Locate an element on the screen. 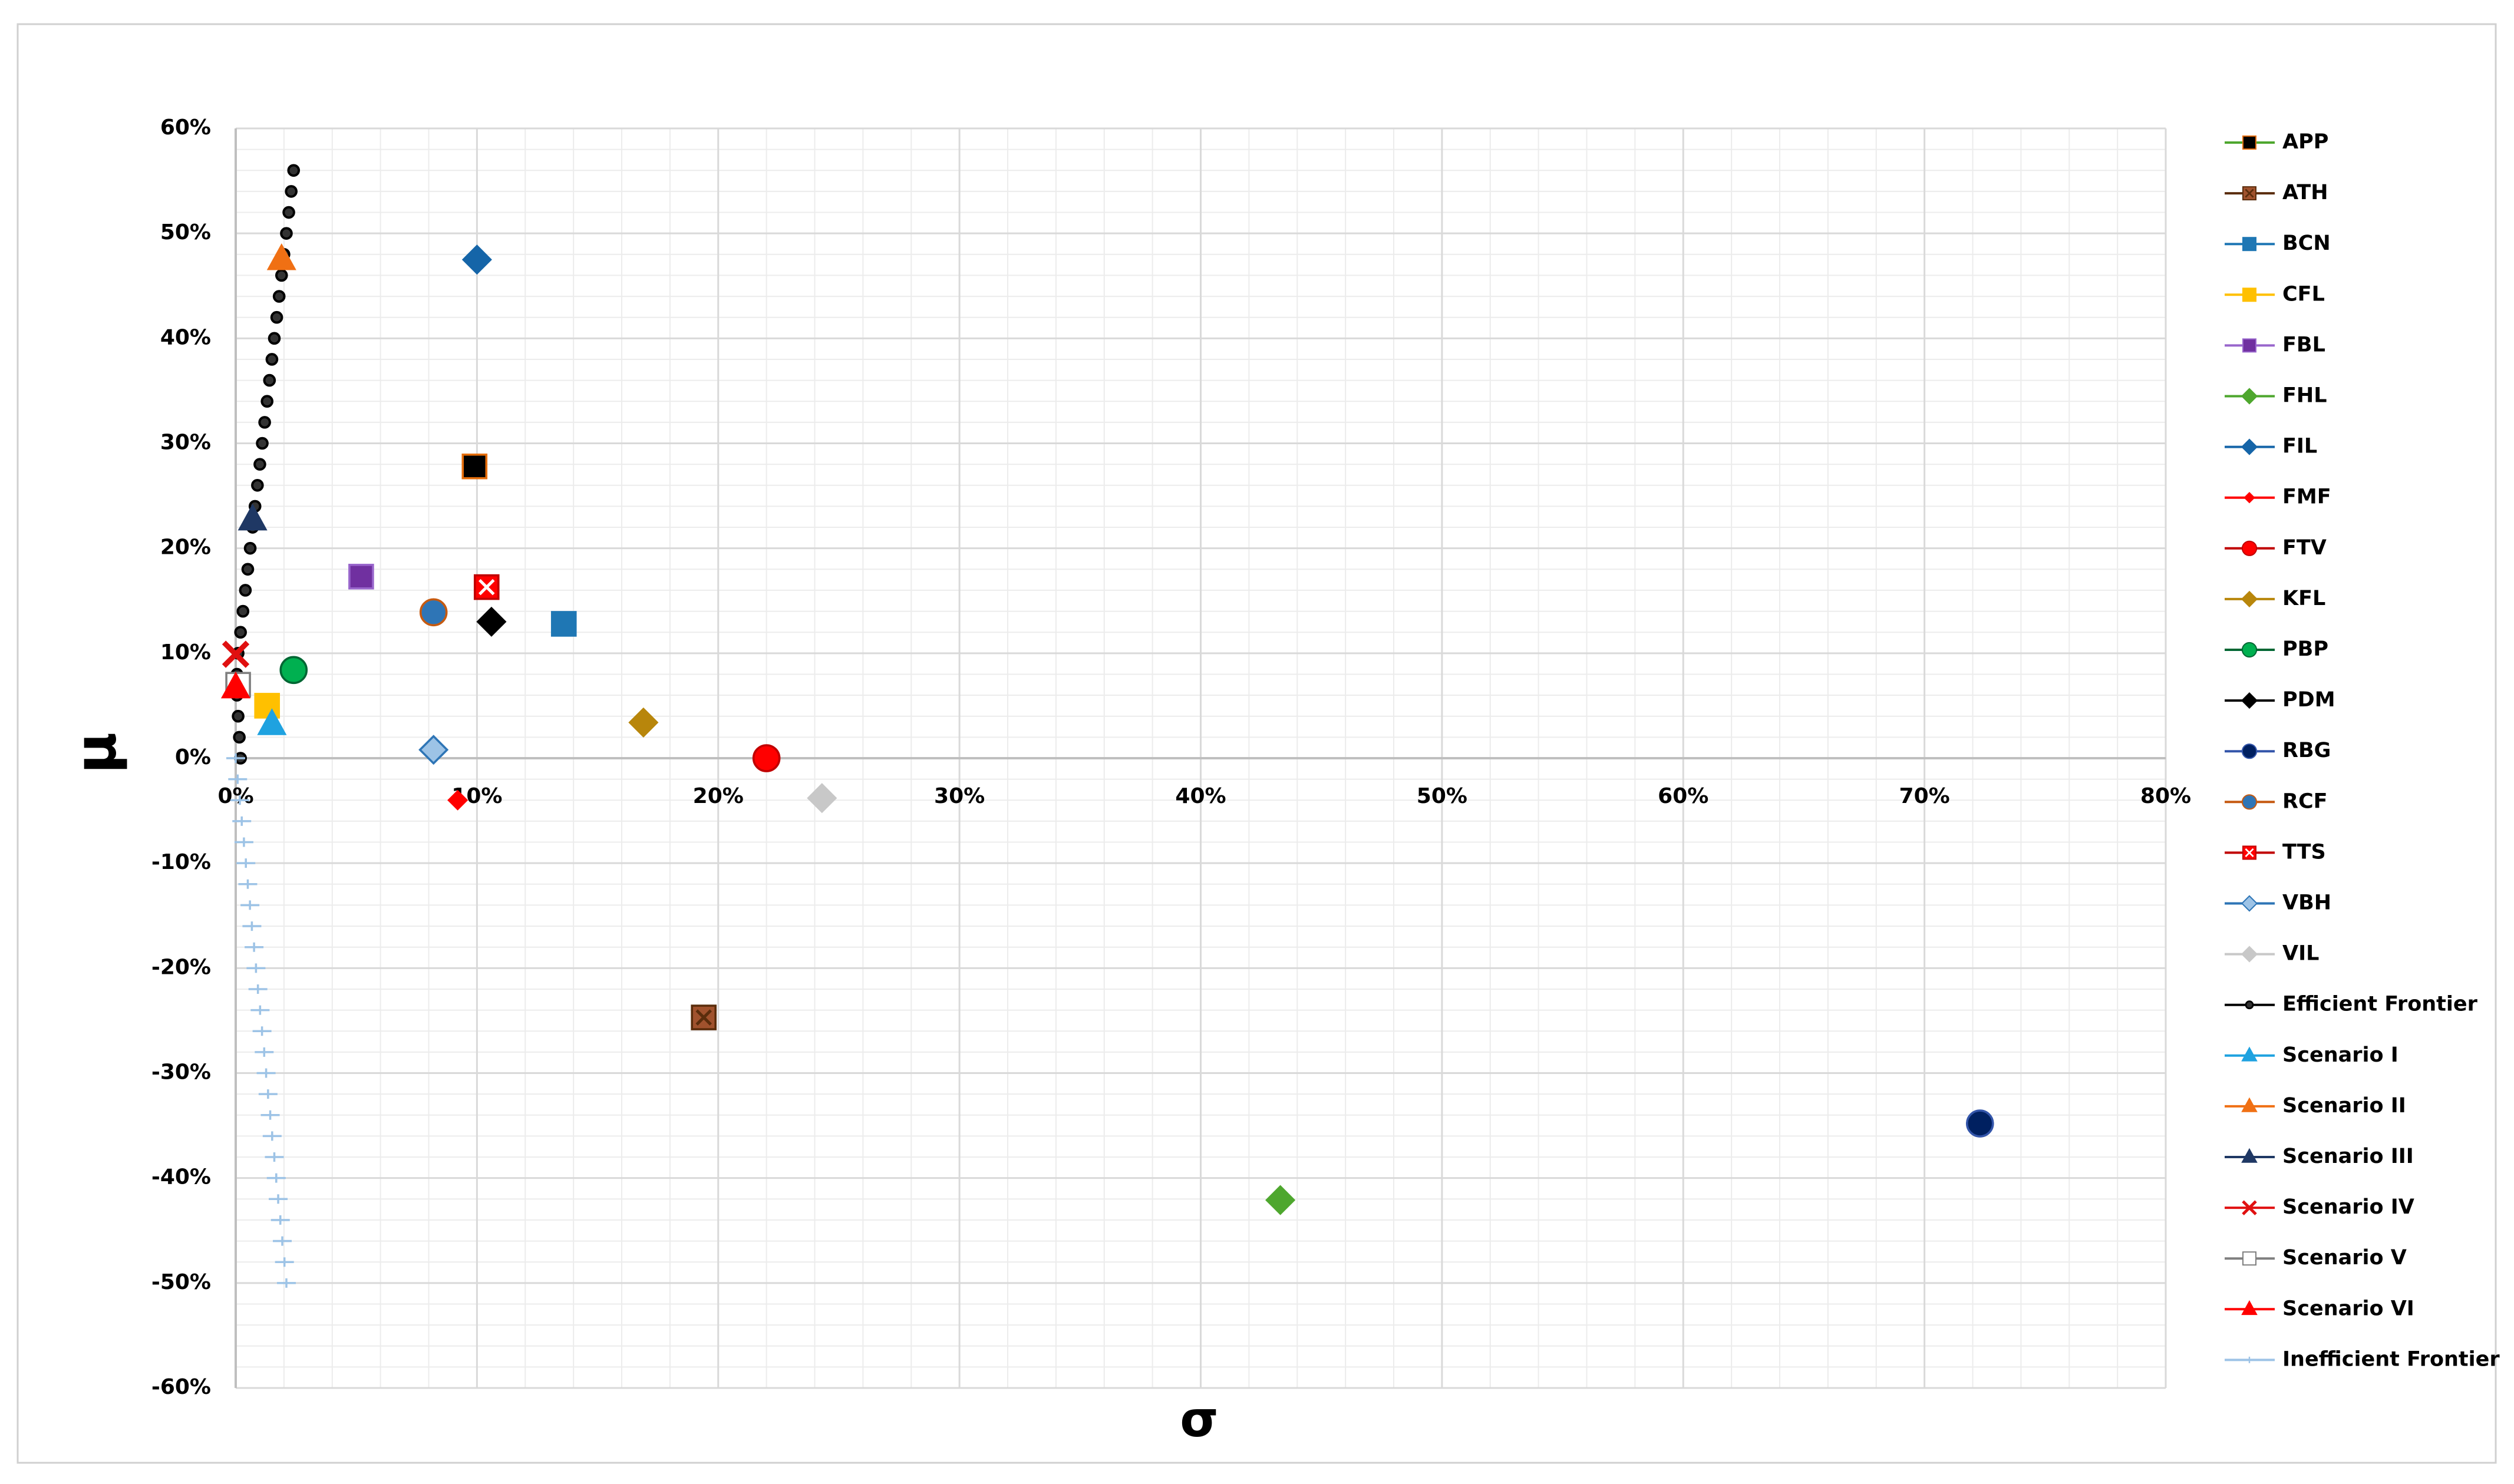 The height and width of the screenshot is (1484, 2514). x-tick-label: 70% is located at coordinates (1924, 796).